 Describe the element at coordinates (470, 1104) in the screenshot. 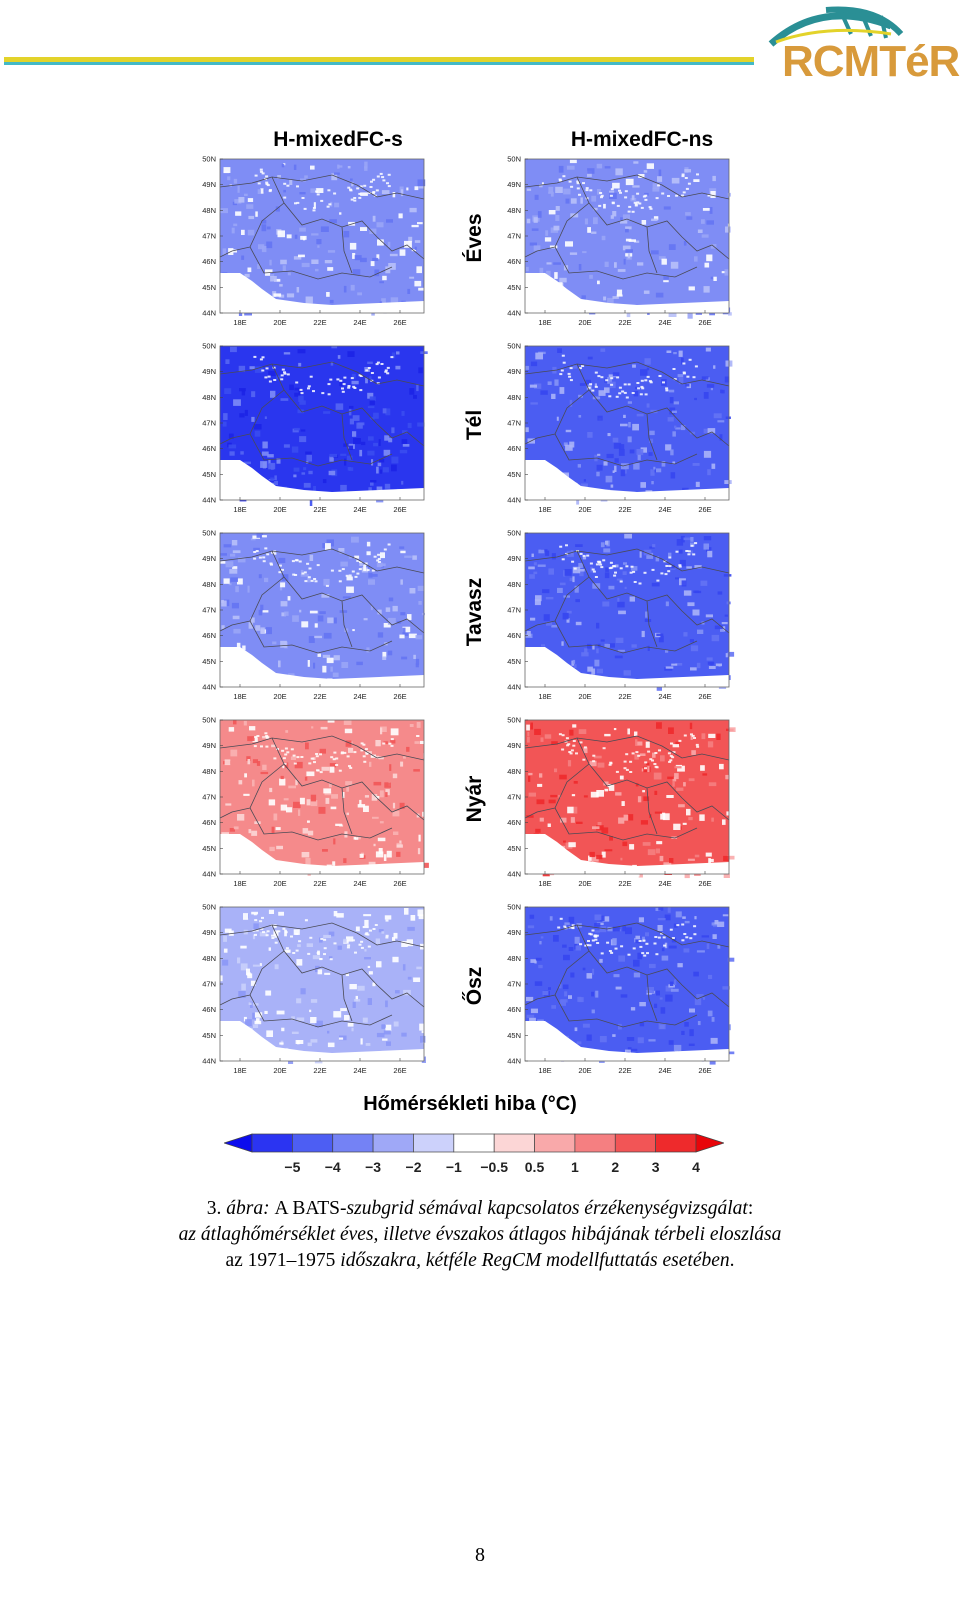

I see `colorbar-title: Hőmérsékleti hiba (°C)` at that location.